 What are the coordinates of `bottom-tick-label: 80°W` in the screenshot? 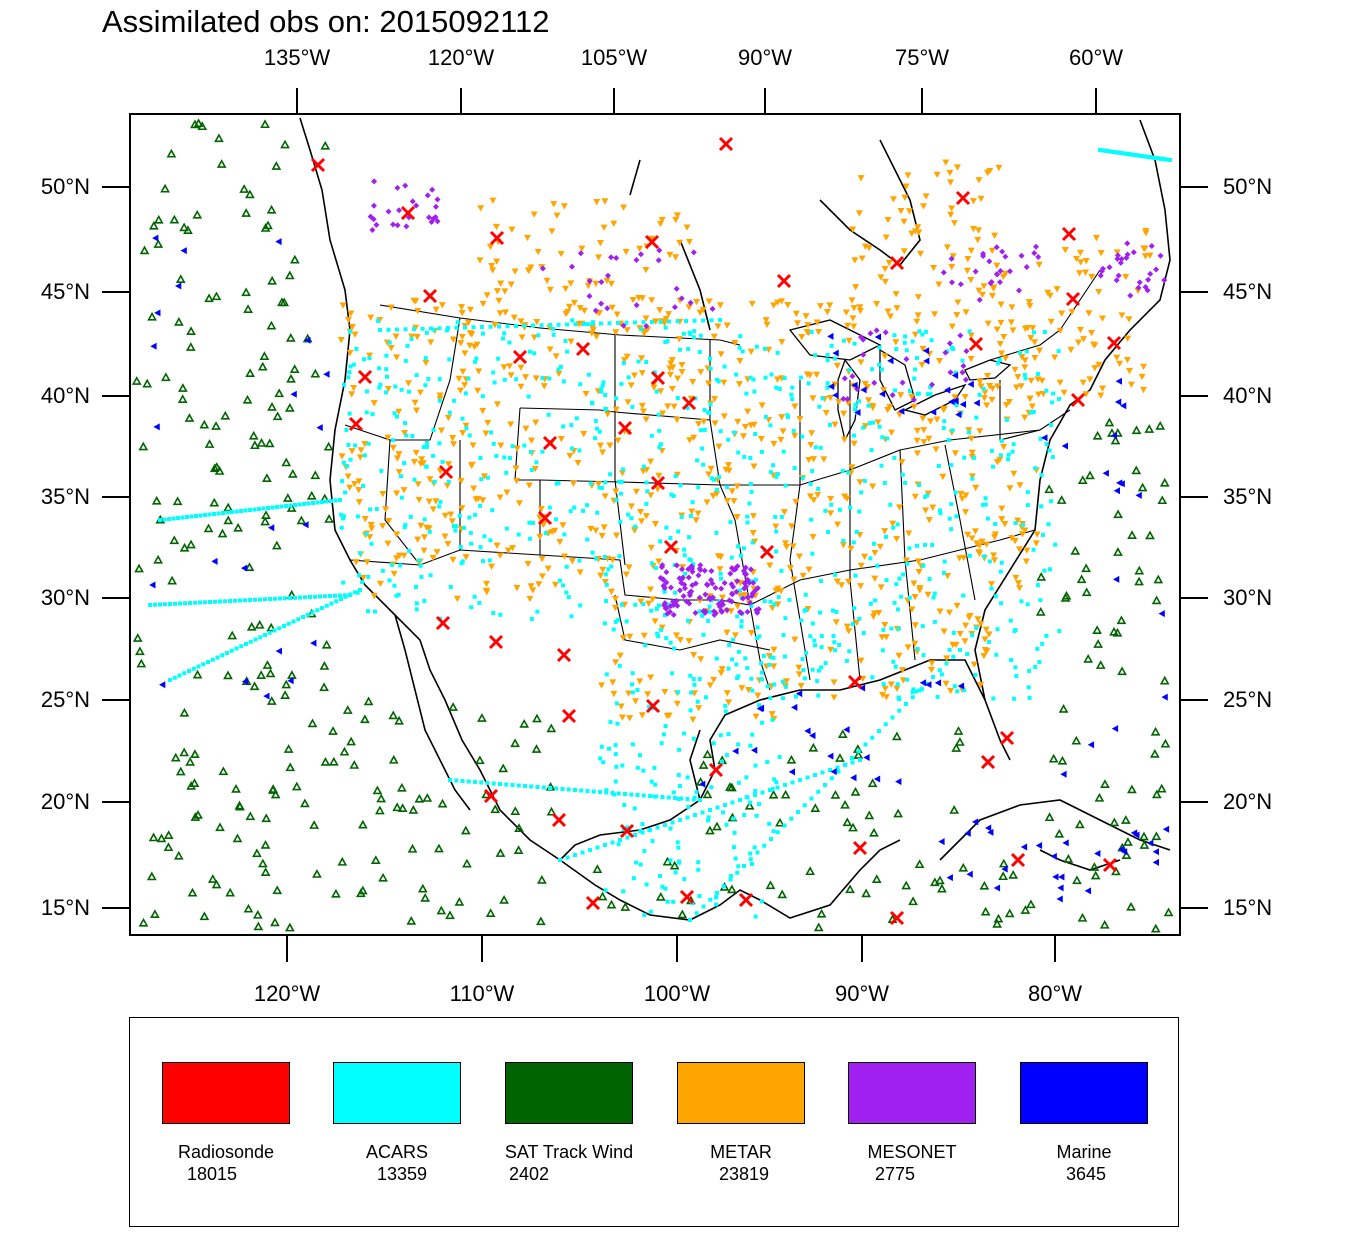 It's located at (1055, 993).